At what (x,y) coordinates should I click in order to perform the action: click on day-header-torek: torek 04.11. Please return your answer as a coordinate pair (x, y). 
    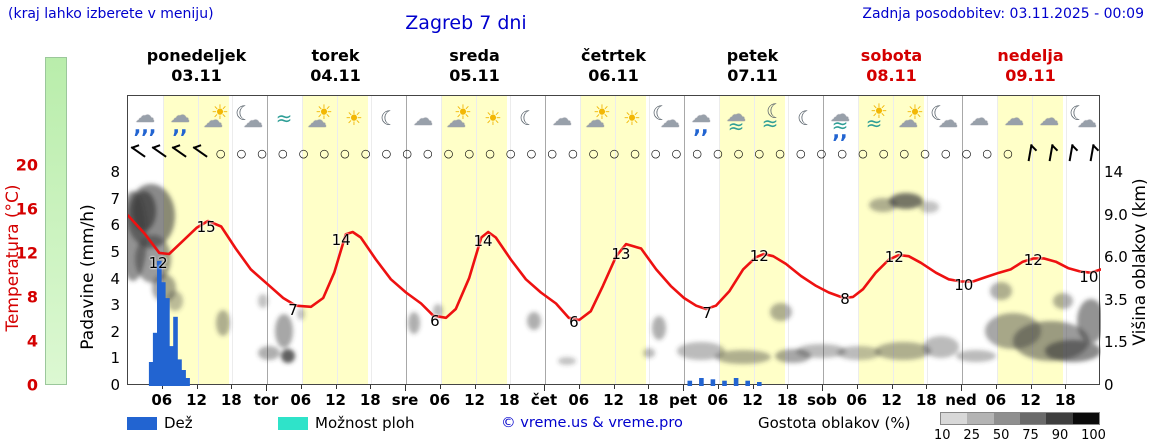
    Looking at the image, I should click on (335, 66).